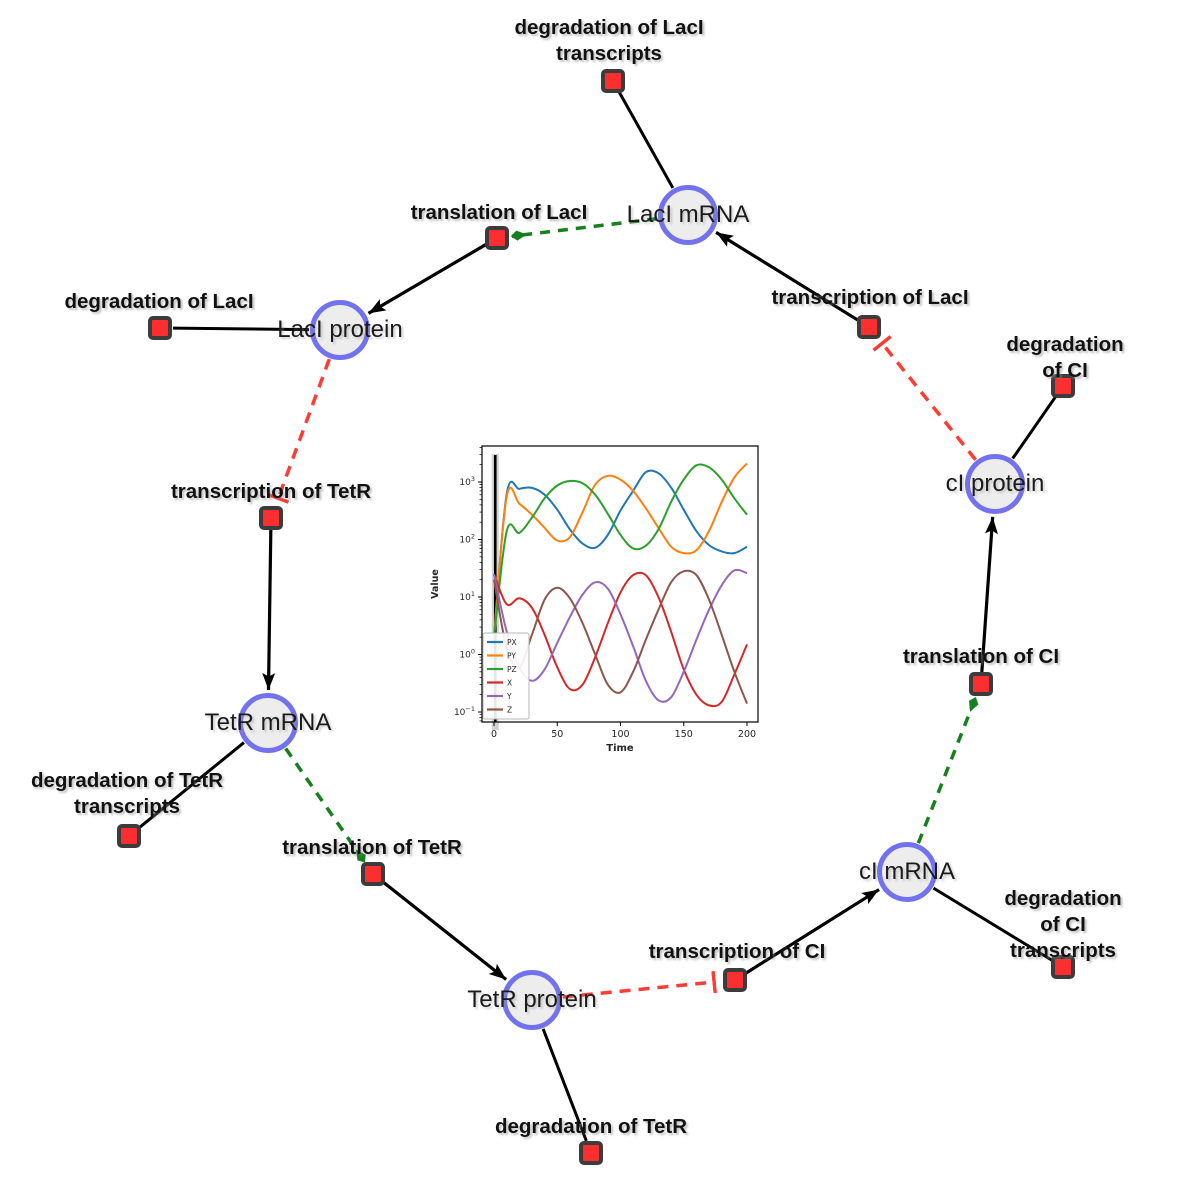  I want to click on species-node-laci-protein, so click(340, 330).